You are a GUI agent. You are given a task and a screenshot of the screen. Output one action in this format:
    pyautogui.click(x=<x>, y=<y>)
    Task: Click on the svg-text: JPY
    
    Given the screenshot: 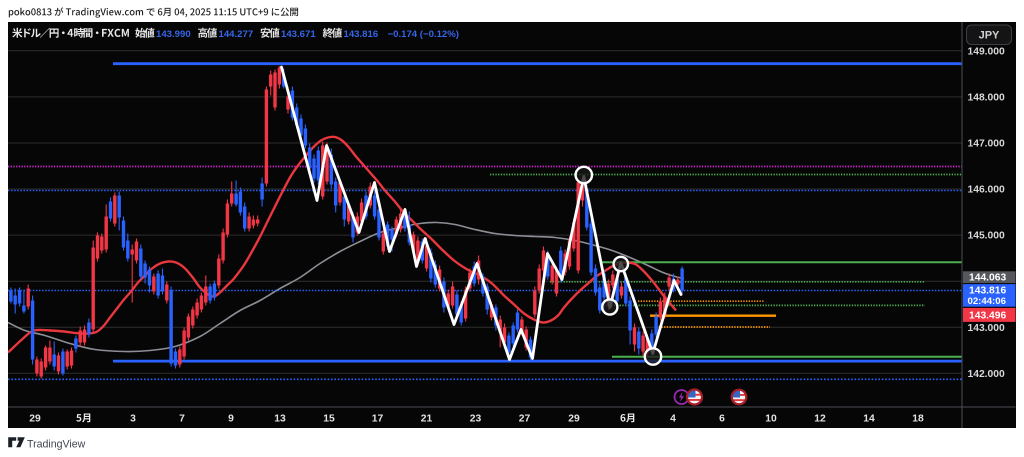 What is the action you would take?
    pyautogui.click(x=989, y=35)
    